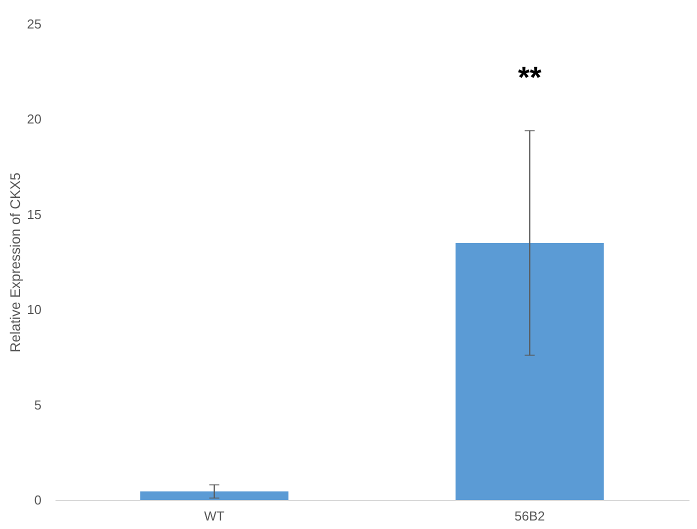 The height and width of the screenshot is (529, 697). What do you see at coordinates (38, 500) in the screenshot?
I see `y-tick-label: 0` at bounding box center [38, 500].